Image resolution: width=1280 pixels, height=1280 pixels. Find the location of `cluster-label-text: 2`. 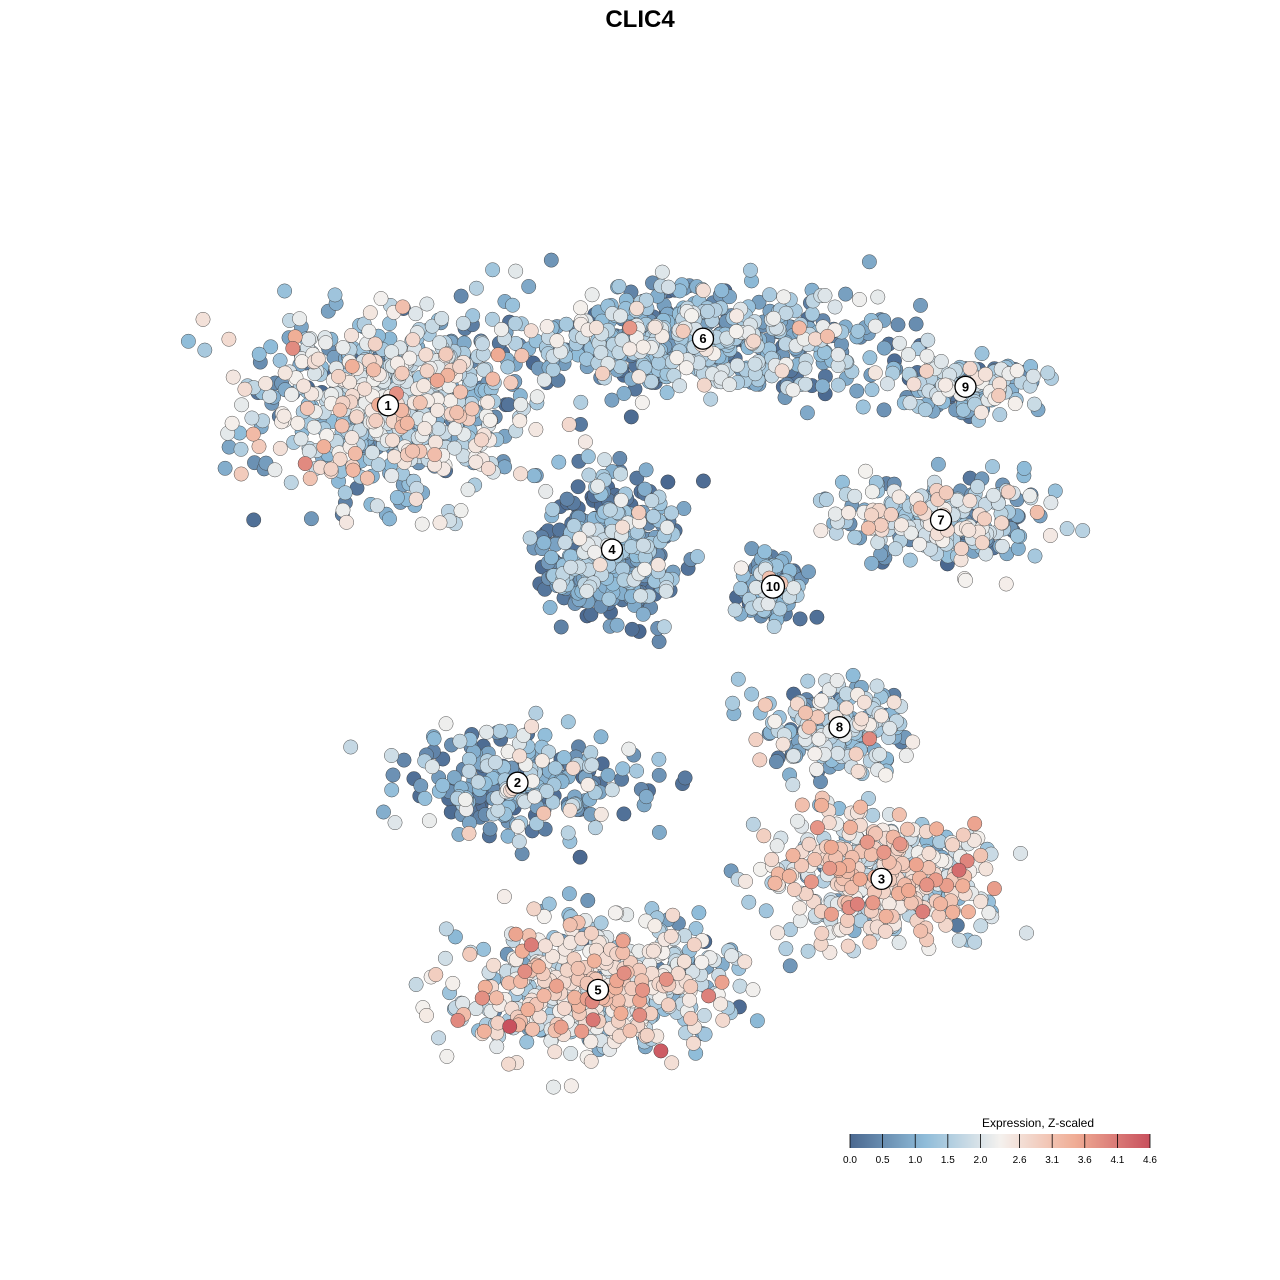

cluster-label-text: 2 is located at coordinates (517, 782).